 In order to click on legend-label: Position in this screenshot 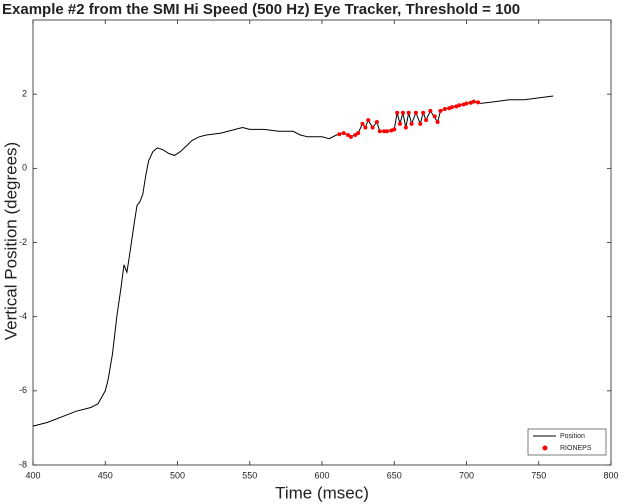, I will do `click(572, 436)`.